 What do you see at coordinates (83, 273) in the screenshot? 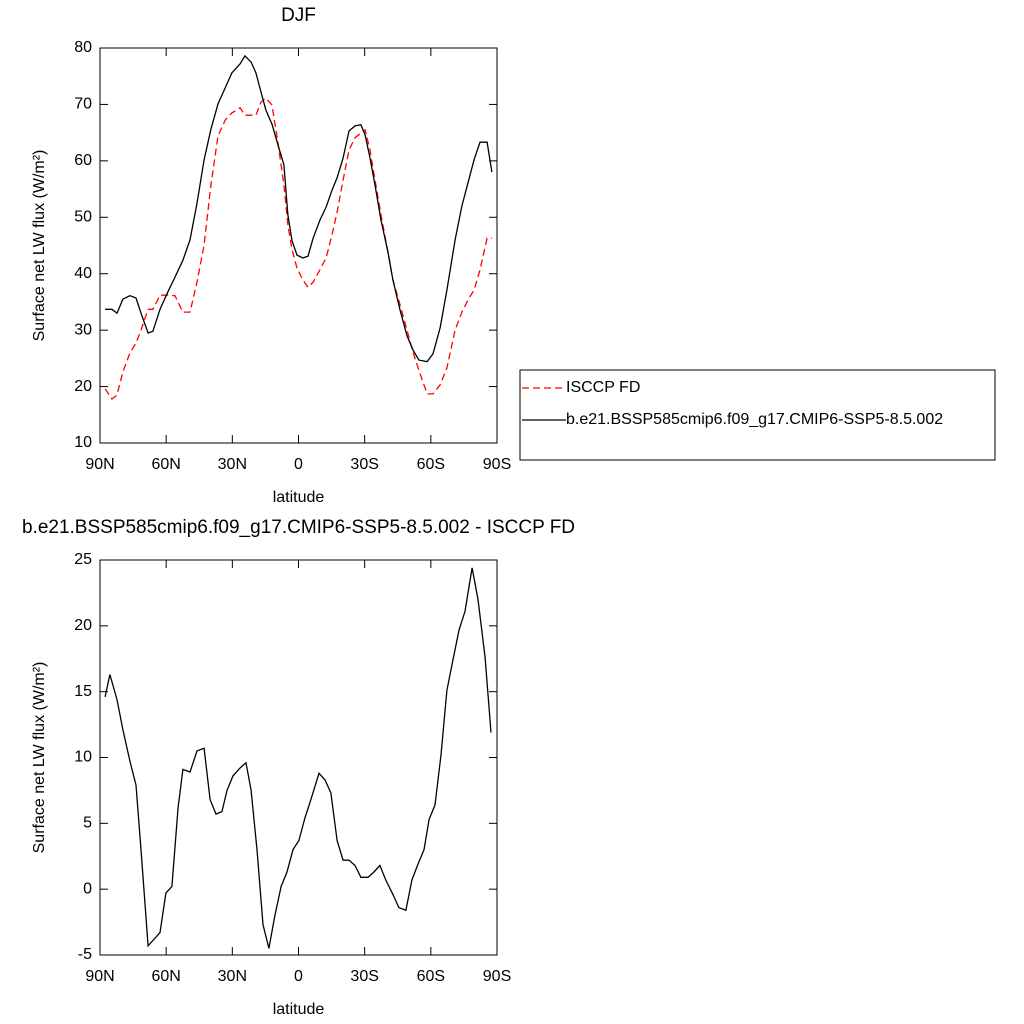
I see `y-tick-label: 40` at bounding box center [83, 273].